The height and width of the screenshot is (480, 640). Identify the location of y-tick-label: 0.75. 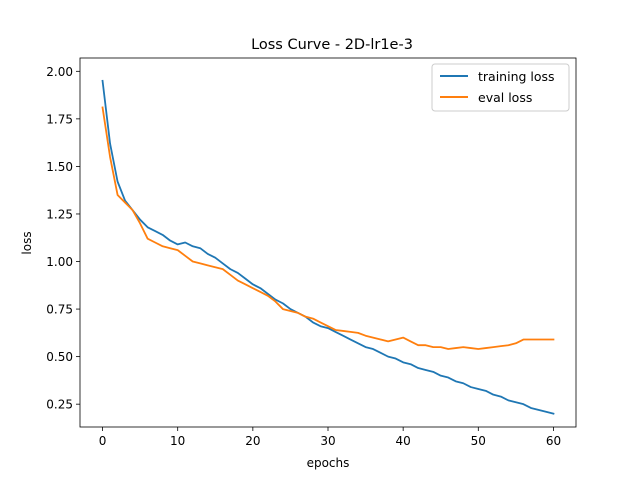
(59, 310).